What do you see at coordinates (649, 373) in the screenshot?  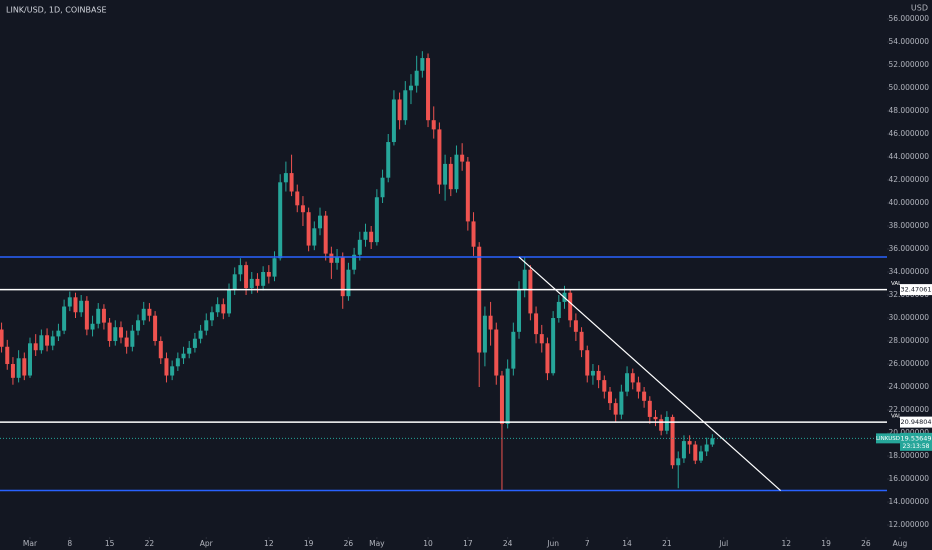 I see `trend-line` at bounding box center [649, 373].